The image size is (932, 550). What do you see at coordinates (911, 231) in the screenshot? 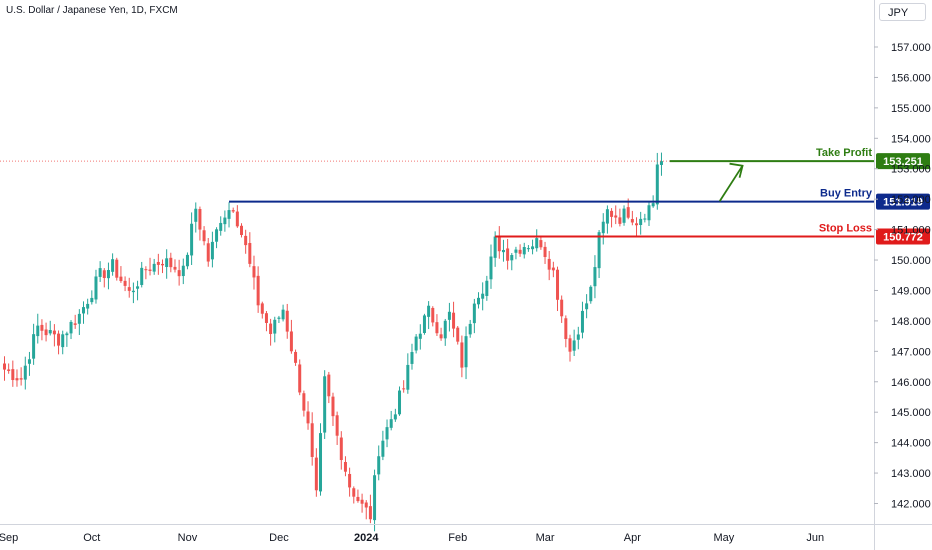
I see `y-tick-label: 151.000` at bounding box center [911, 231].